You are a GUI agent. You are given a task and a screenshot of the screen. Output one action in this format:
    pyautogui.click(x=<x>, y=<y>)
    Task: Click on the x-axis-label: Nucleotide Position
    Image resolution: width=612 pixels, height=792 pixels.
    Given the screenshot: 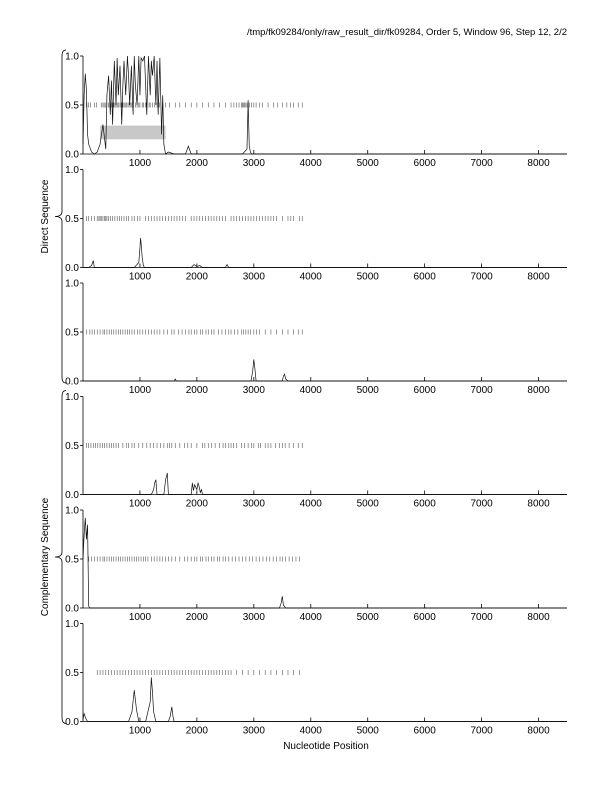 What is the action you would take?
    pyautogui.click(x=326, y=746)
    